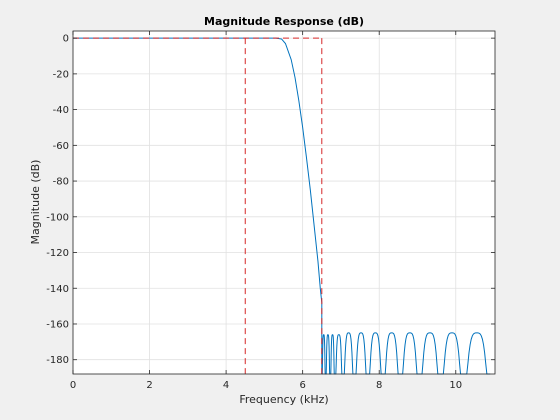  I want to click on y-axis-label: Magnitude (dB), so click(35, 202).